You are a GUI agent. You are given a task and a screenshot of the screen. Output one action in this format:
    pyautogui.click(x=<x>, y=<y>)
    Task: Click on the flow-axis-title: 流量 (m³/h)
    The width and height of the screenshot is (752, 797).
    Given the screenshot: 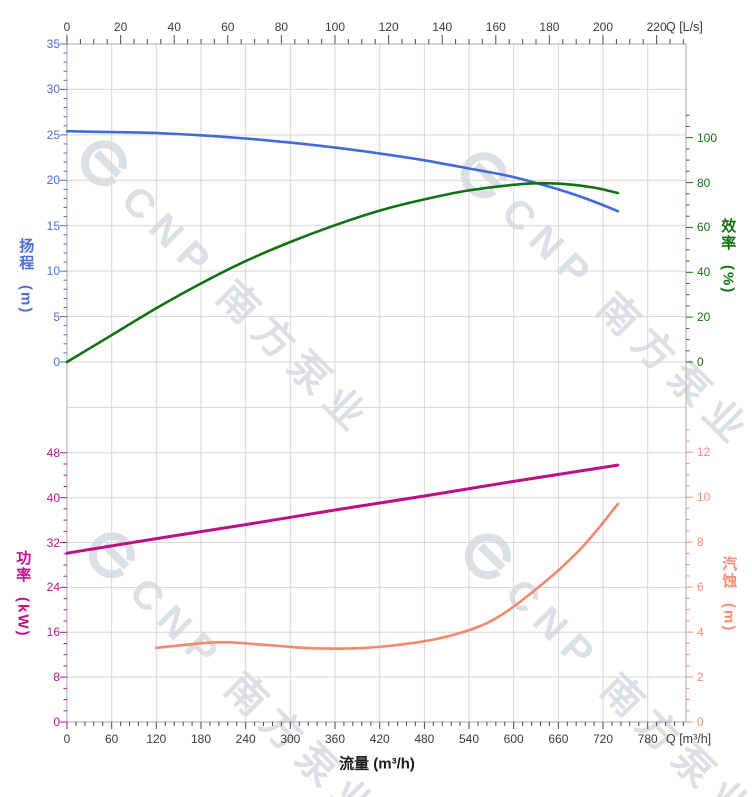 What is the action you would take?
    pyautogui.click(x=377, y=764)
    